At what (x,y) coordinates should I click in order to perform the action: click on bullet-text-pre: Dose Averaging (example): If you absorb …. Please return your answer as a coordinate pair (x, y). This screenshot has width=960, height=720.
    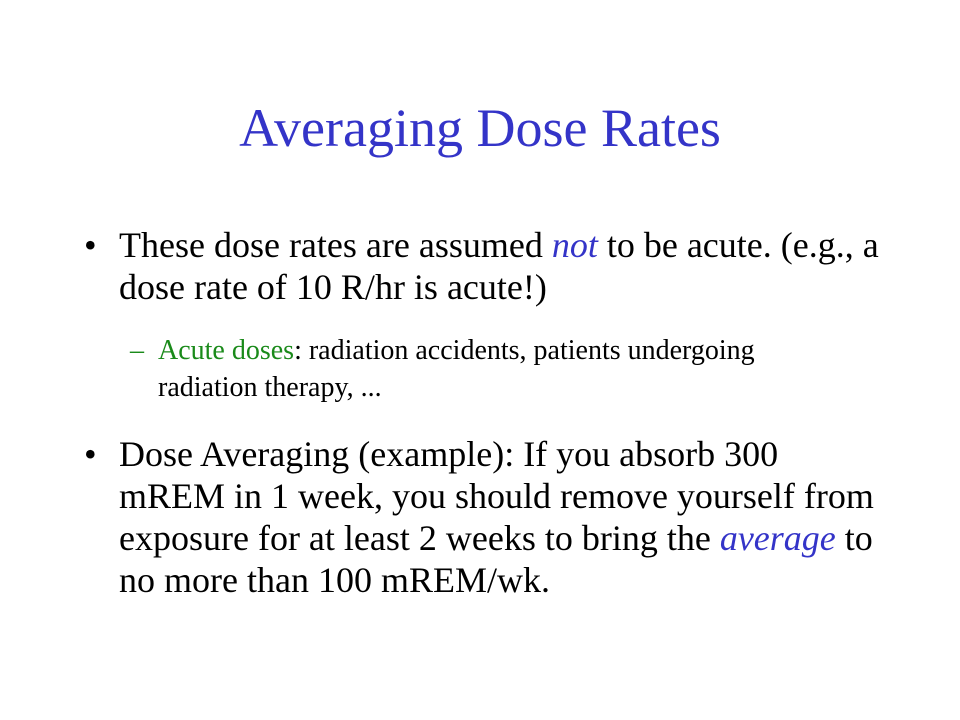
    Looking at the image, I should click on (496, 496).